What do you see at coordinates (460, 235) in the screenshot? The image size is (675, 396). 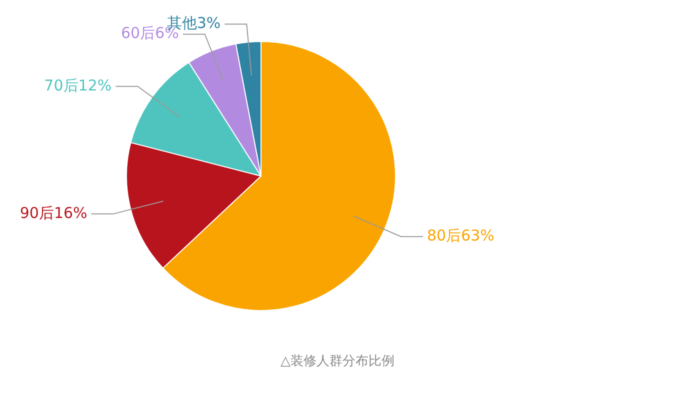 I see `slice-label: 80后63%` at bounding box center [460, 235].